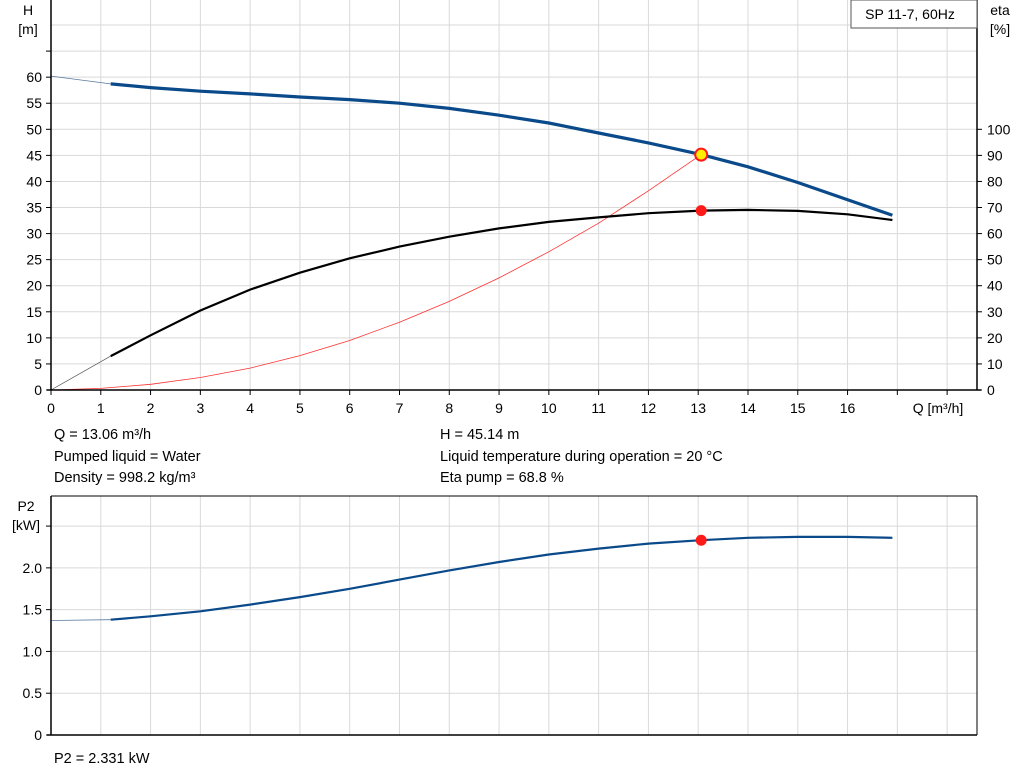  I want to click on eta-tick-label: 40, so click(995, 286).